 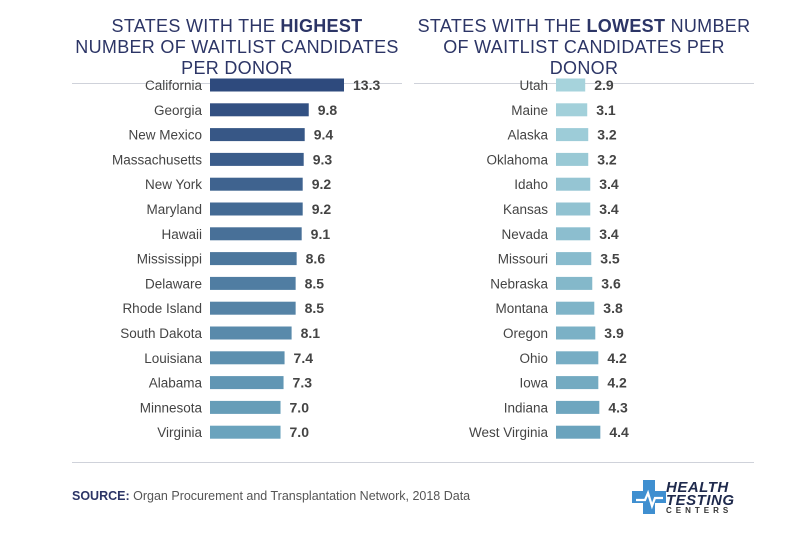 What do you see at coordinates (101, 496) in the screenshot?
I see `source-label: SOURCE:` at bounding box center [101, 496].